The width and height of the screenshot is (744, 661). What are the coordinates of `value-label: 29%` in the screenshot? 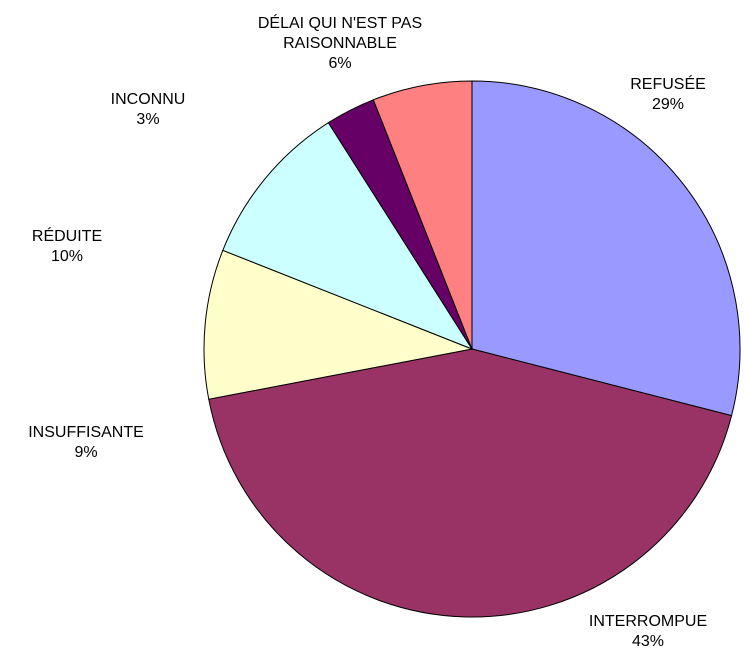 It's located at (668, 104).